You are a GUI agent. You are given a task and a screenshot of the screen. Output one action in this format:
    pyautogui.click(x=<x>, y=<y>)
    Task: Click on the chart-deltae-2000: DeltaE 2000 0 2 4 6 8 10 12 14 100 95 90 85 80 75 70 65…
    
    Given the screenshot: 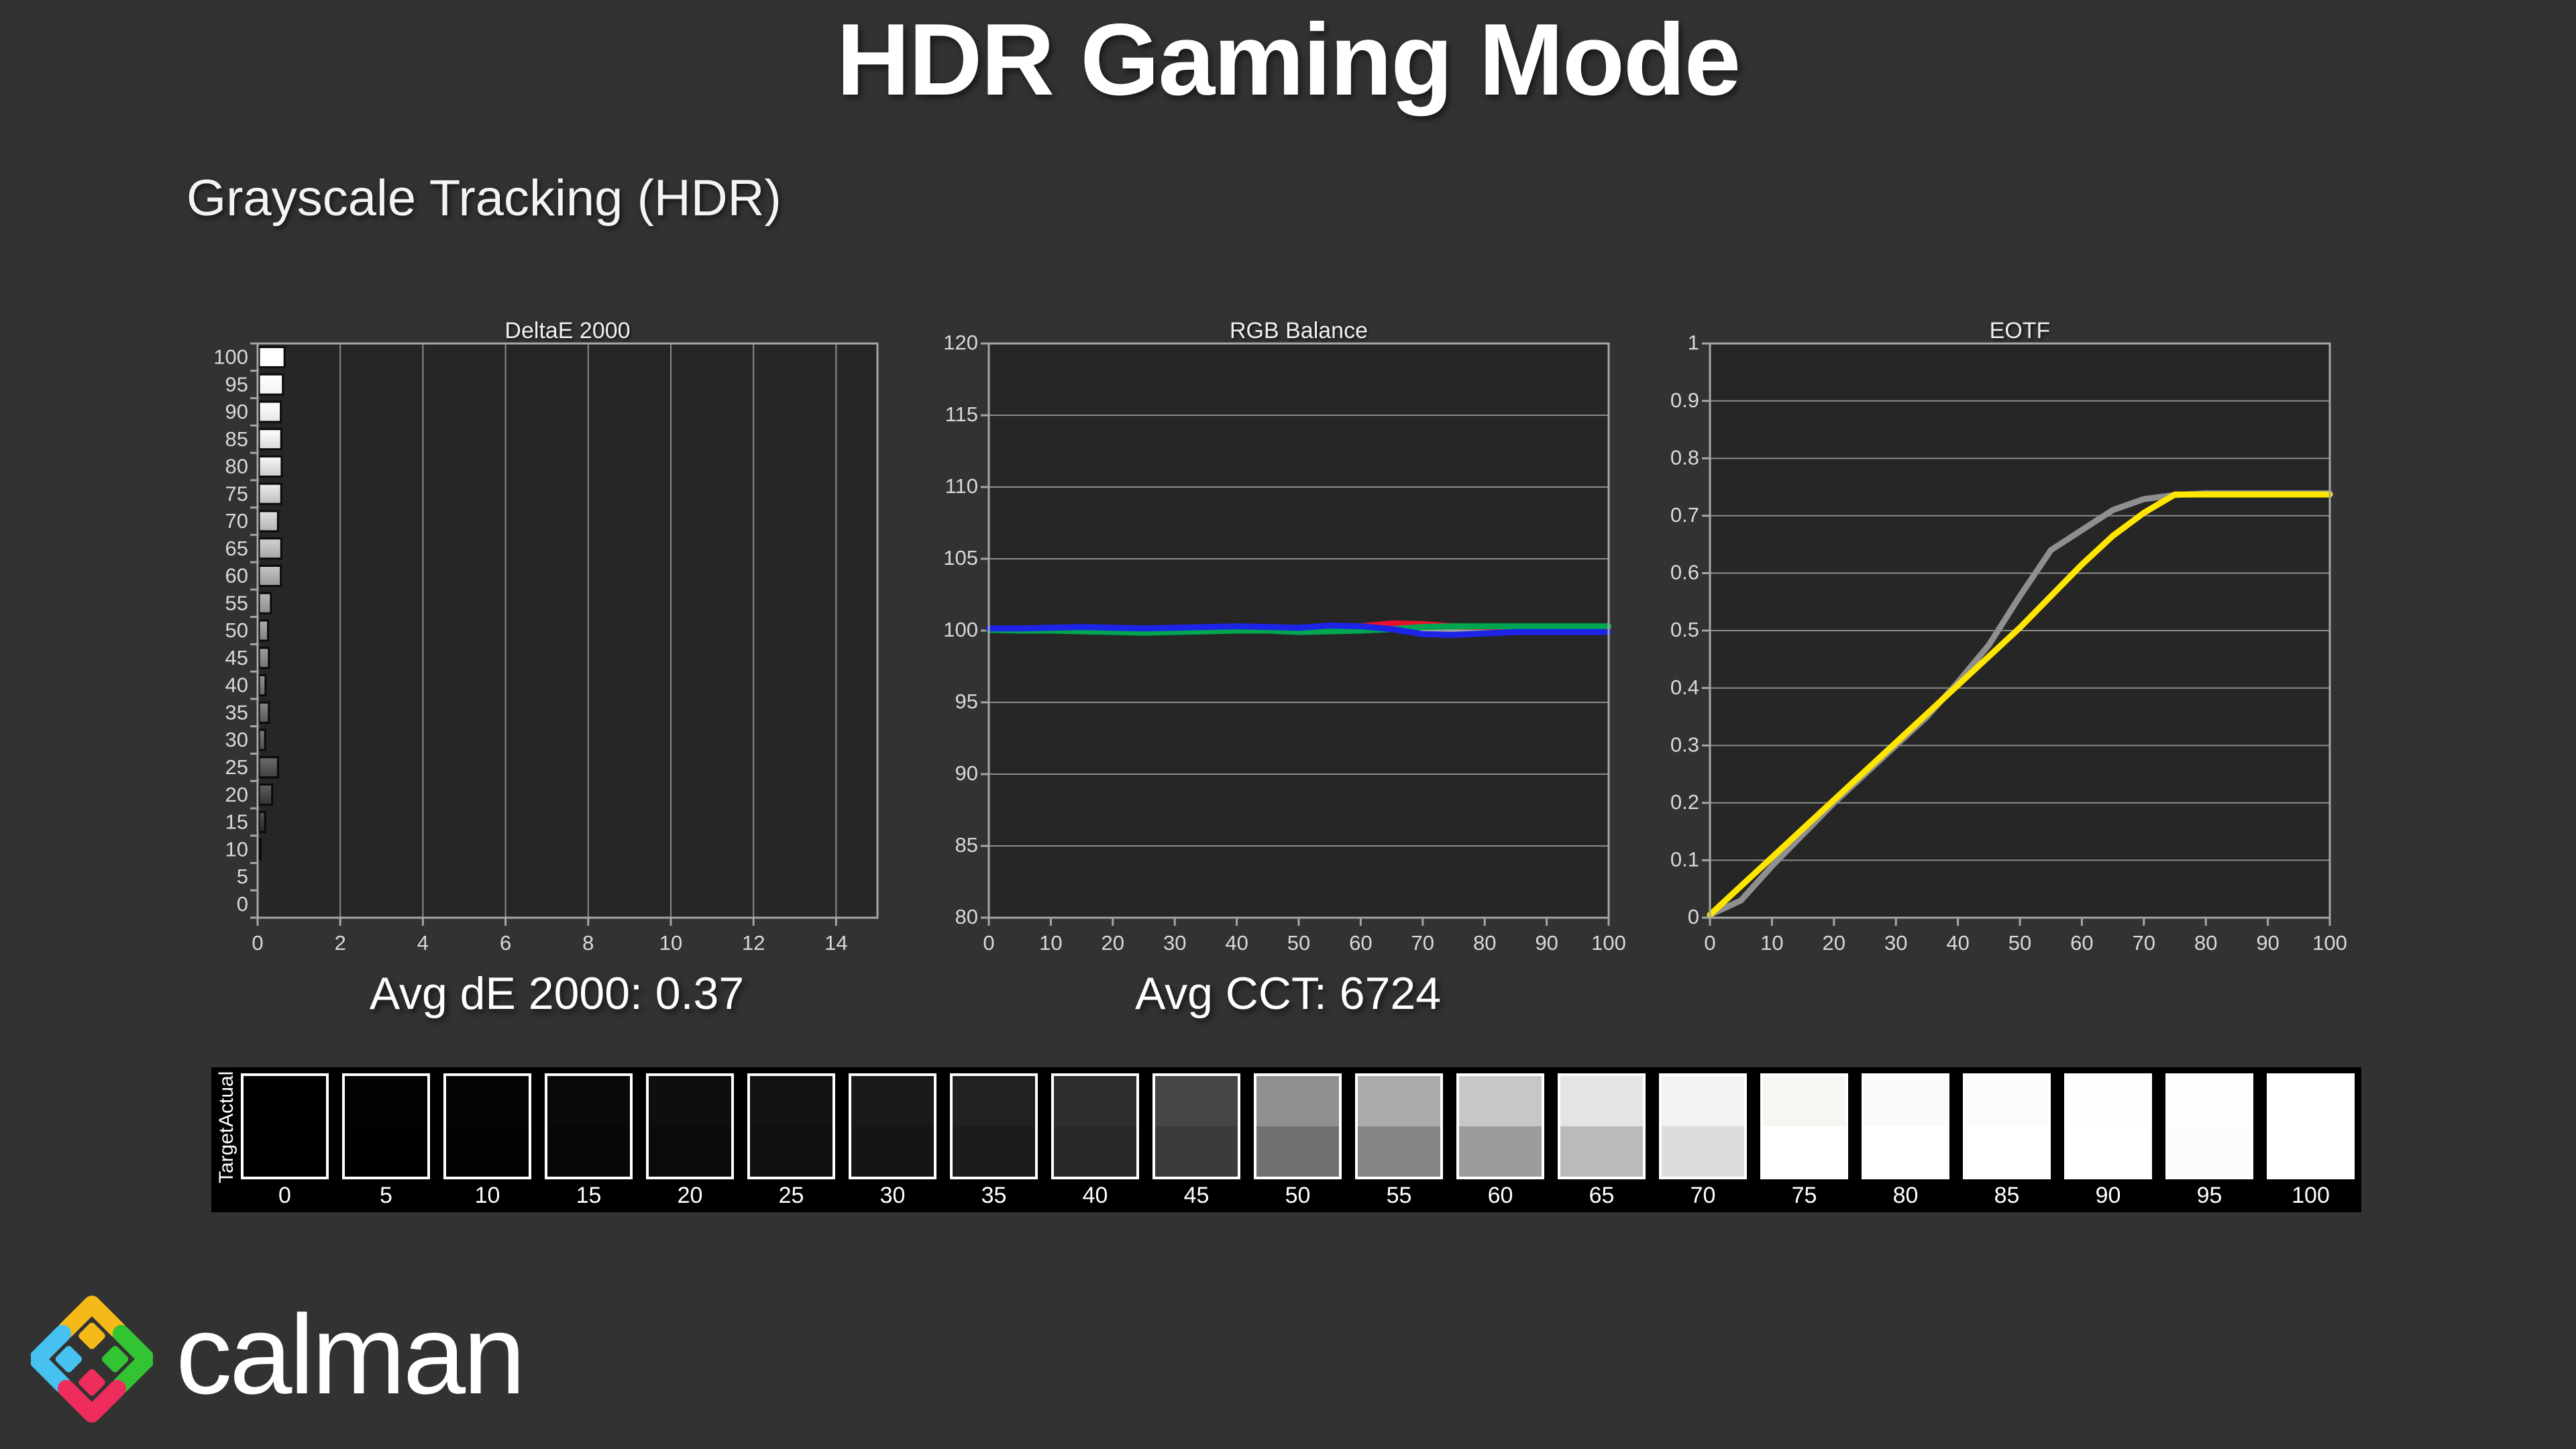 What is the action you would take?
    pyautogui.click(x=550, y=637)
    